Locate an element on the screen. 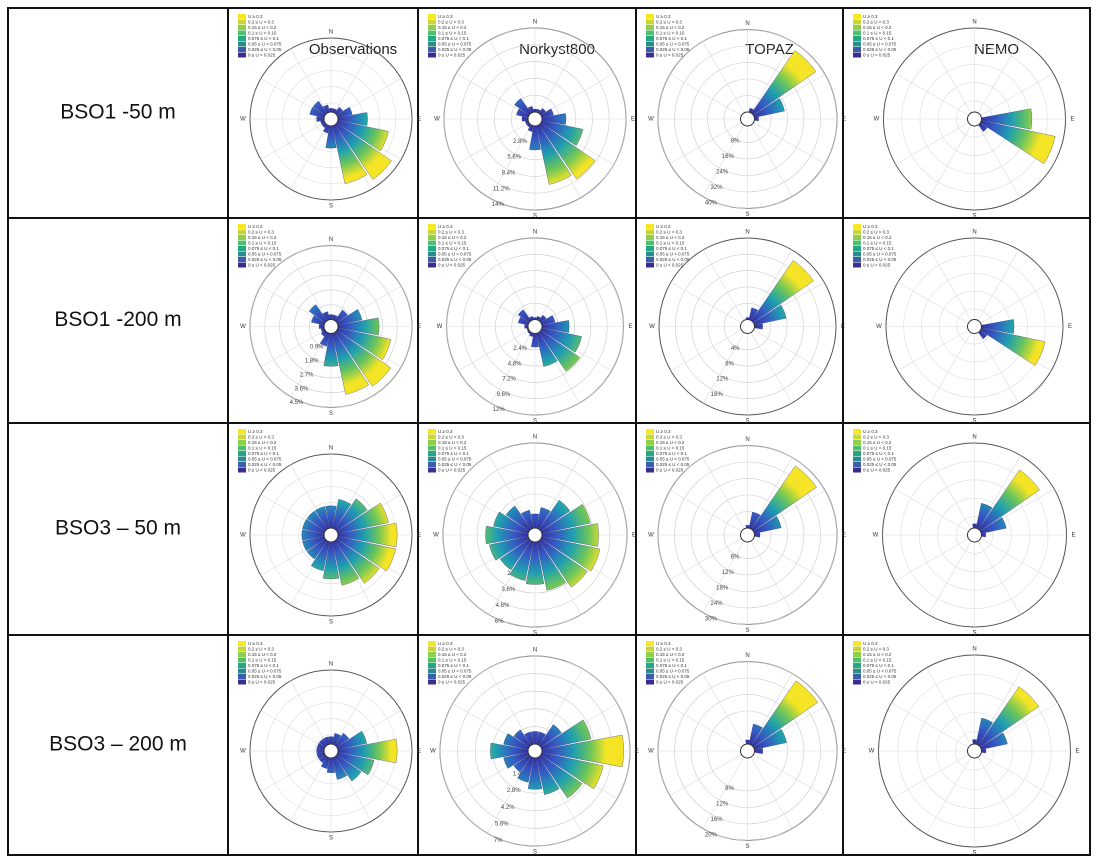 Image resolution: width=1098 pixels, height=867 pixels. row-label: BSO1 -200 m is located at coordinates (117, 319).